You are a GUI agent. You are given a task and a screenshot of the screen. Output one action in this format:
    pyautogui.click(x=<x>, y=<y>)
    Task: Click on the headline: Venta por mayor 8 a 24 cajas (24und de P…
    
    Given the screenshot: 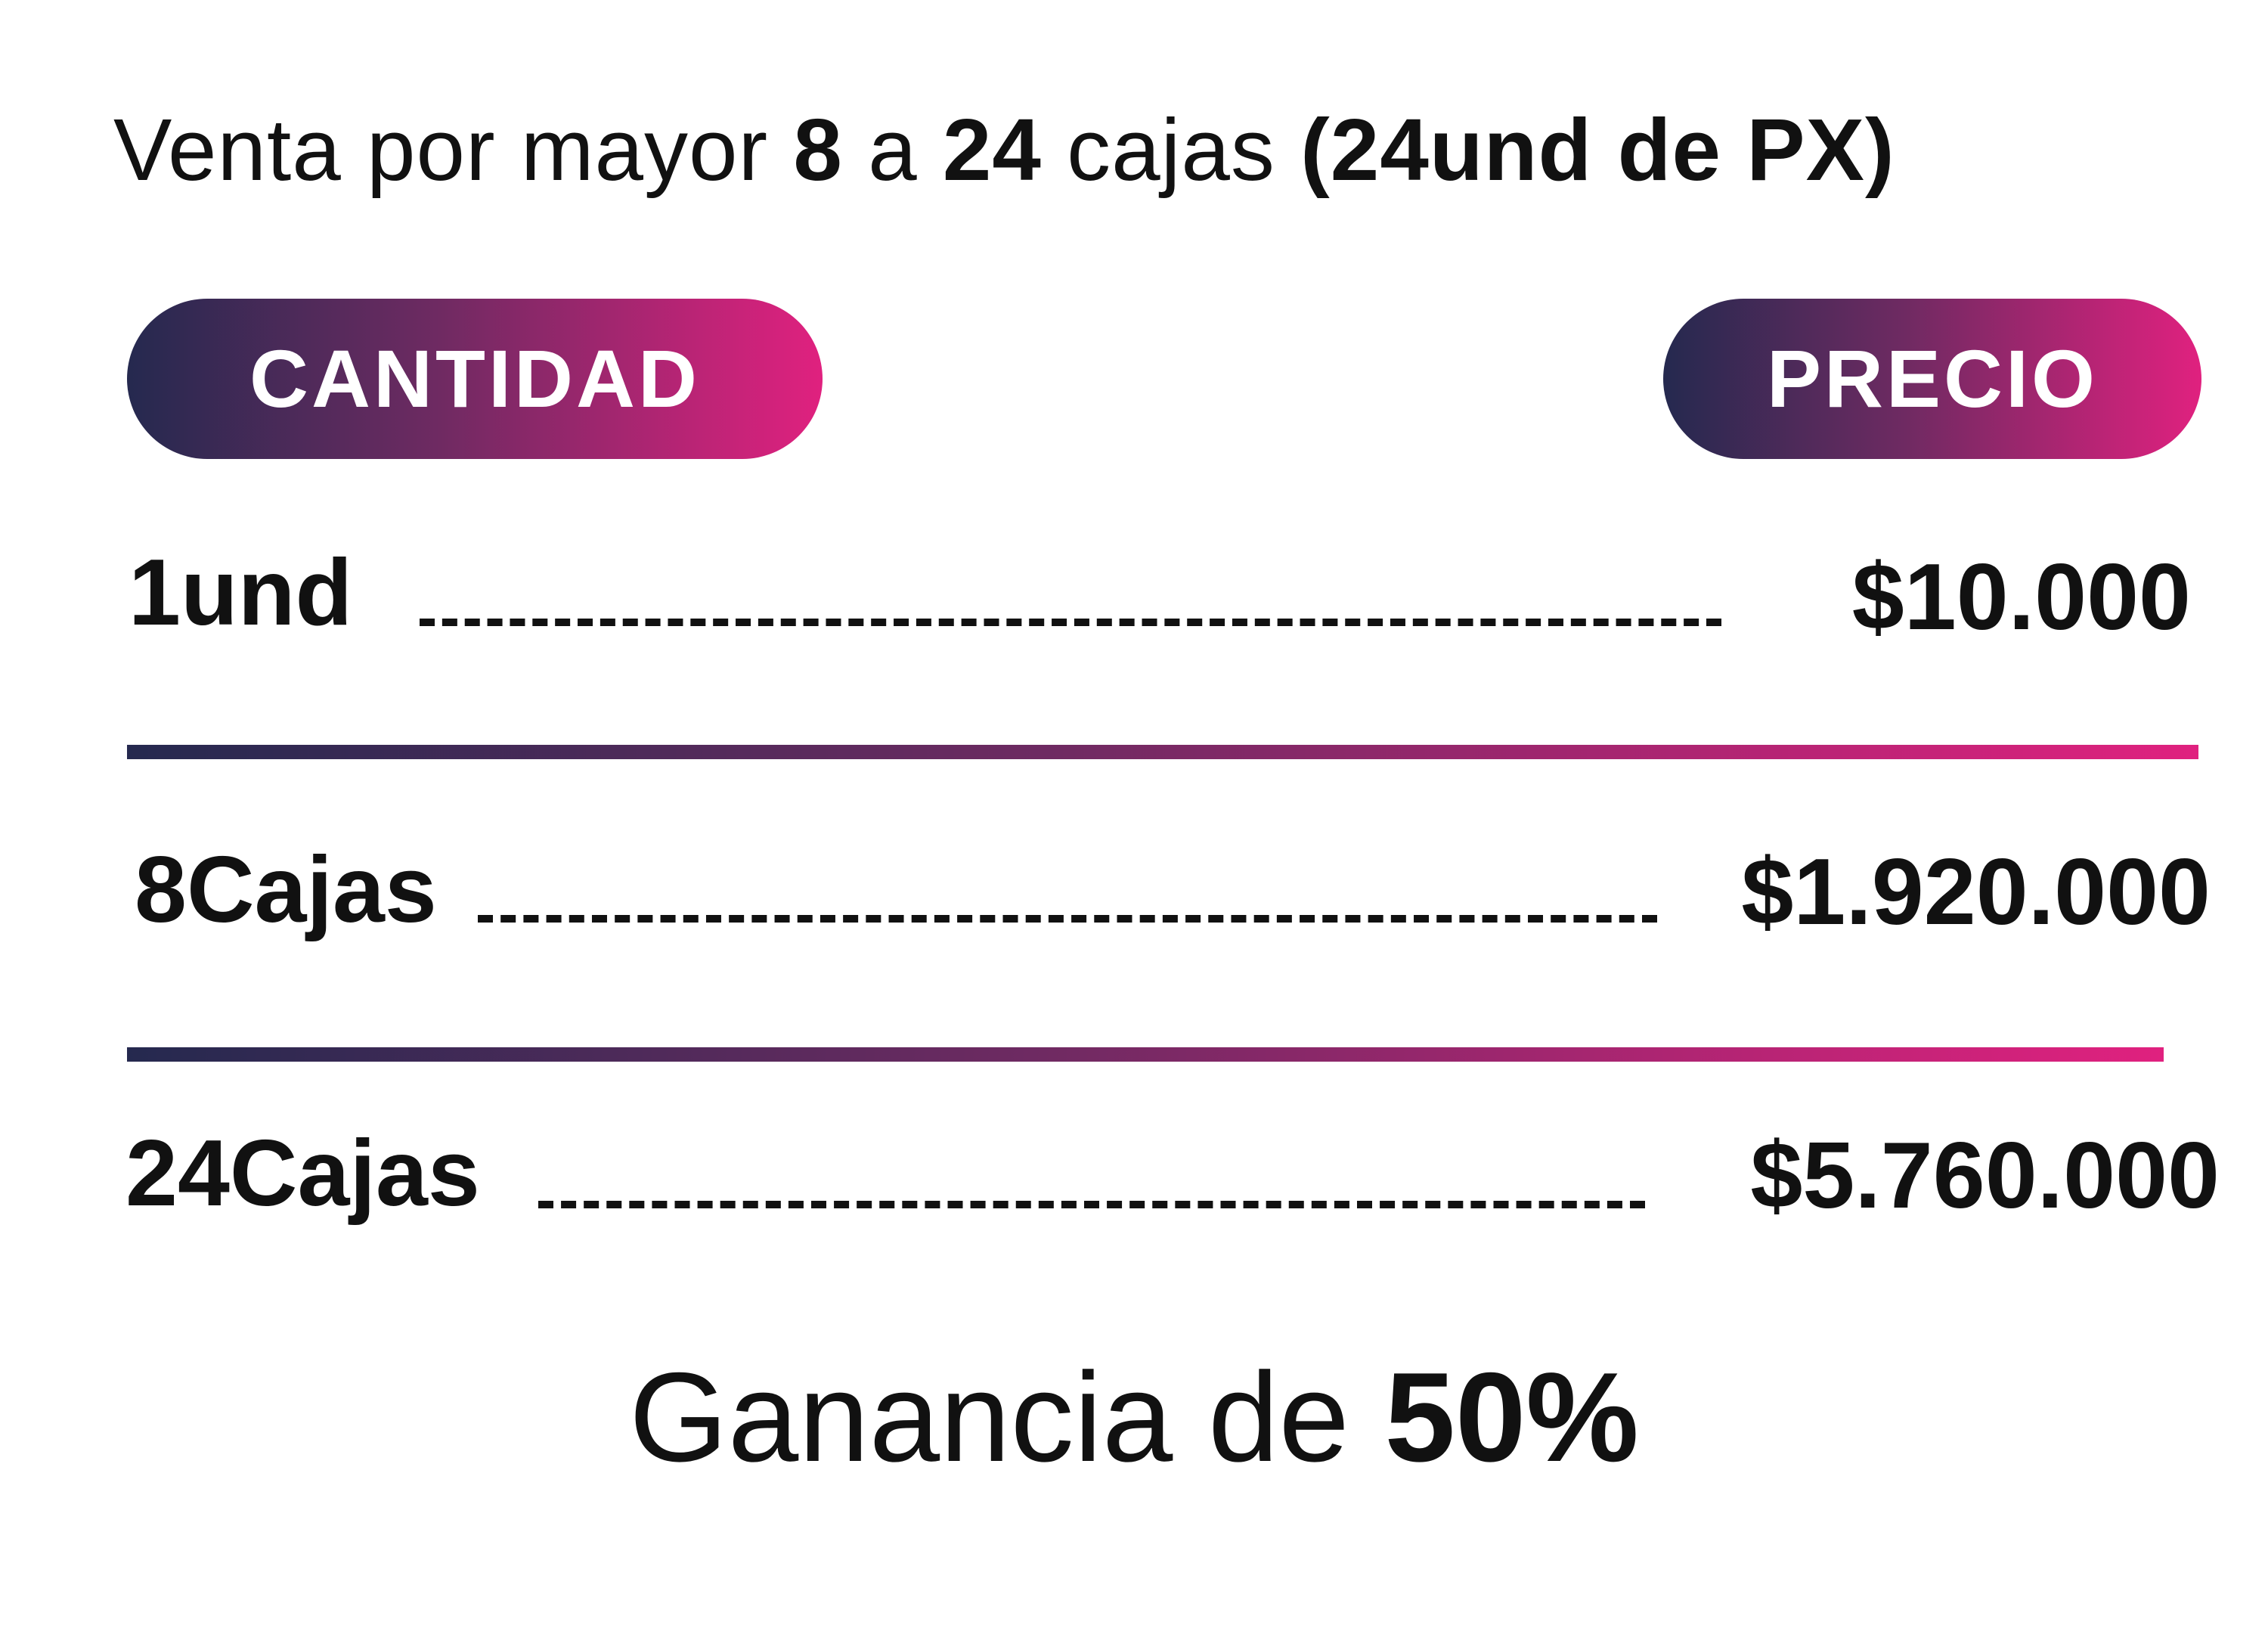 What is the action you would take?
    pyautogui.click(x=1004, y=150)
    